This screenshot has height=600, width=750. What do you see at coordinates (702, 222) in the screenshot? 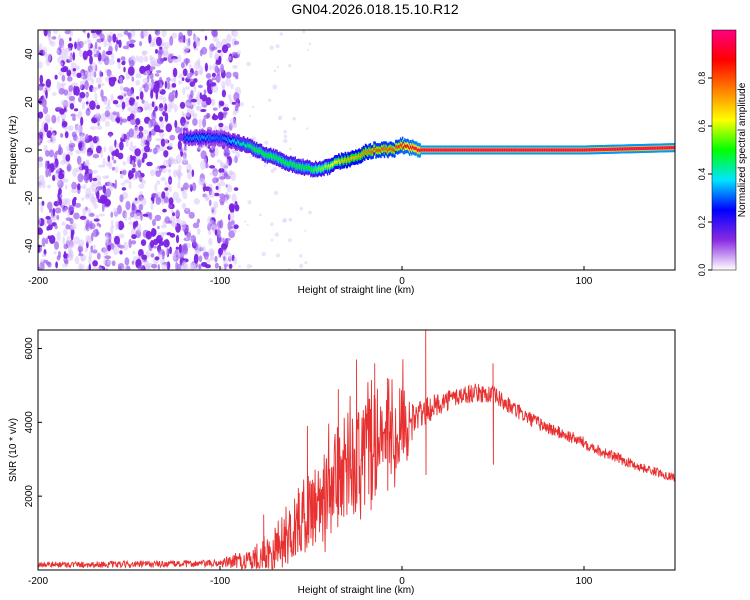
I see `colorbar-tick-label: 0.2` at bounding box center [702, 222].